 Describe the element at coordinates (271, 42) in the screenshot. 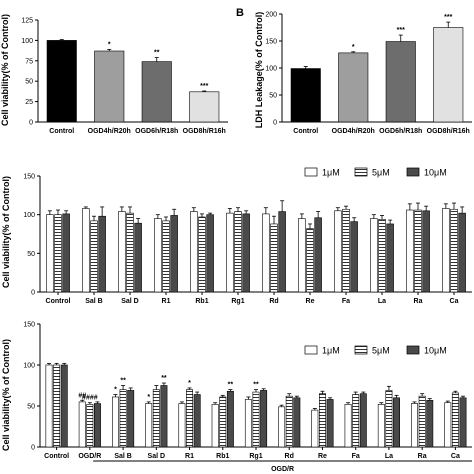

I see `panel-b-y-tick-label: 150` at that location.